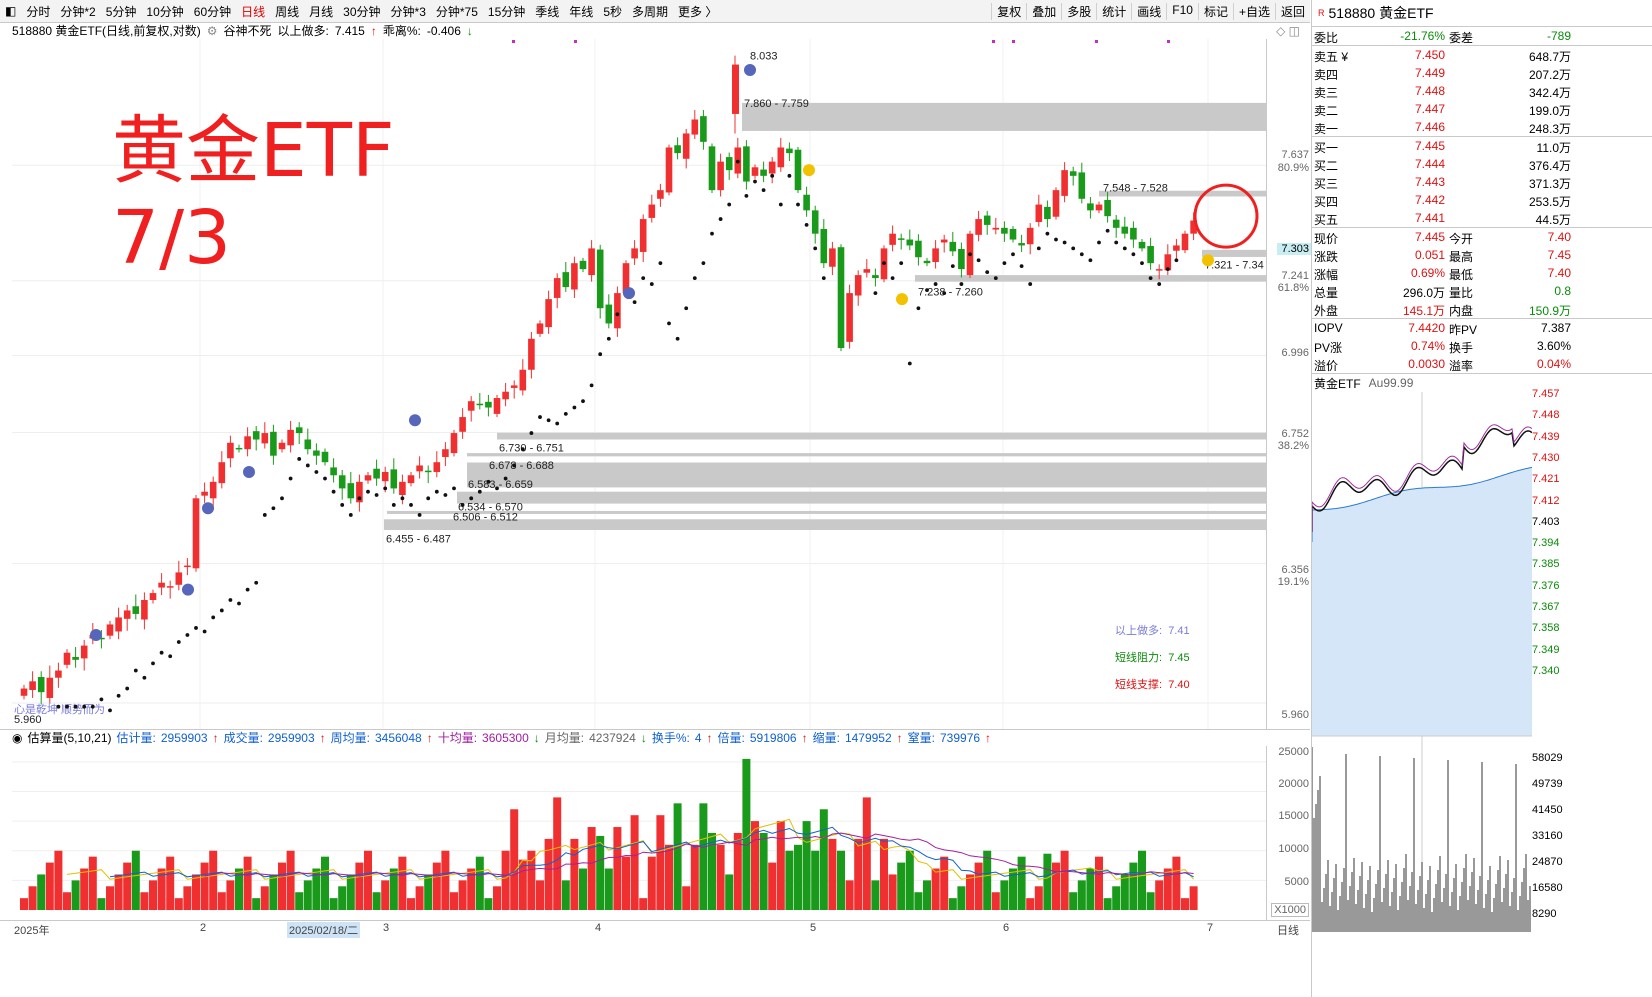 The width and height of the screenshot is (1652, 997). What do you see at coordinates (612, 11) in the screenshot?
I see `period-5sec: 5秒` at bounding box center [612, 11].